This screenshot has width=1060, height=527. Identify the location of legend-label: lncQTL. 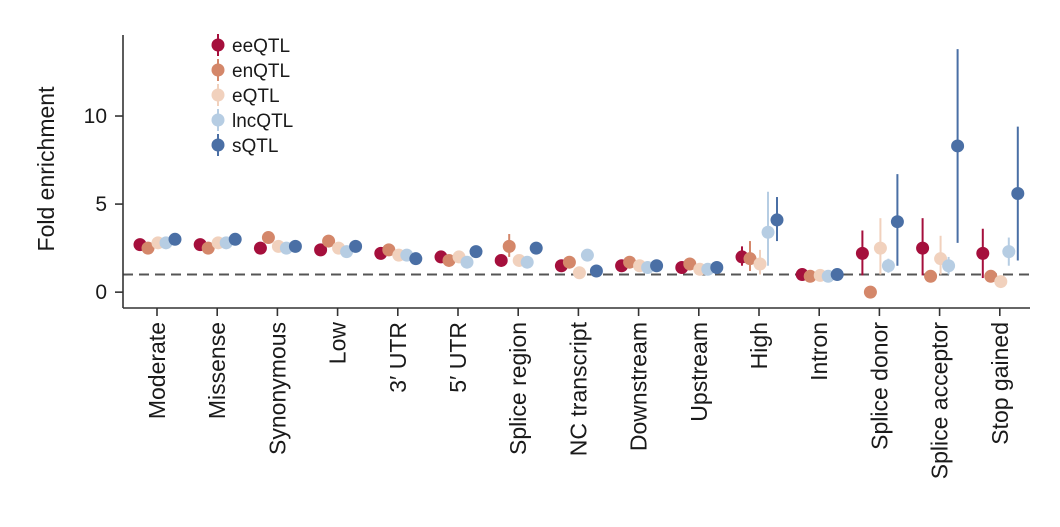
(262, 121).